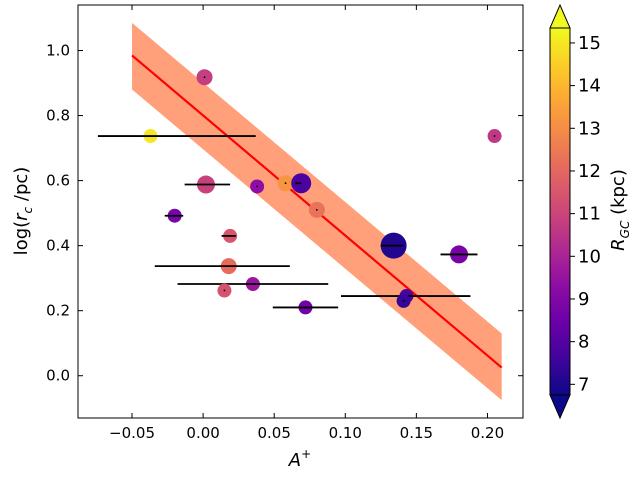 The image size is (640, 480). I want to click on x-axis-label: A+, so click(299, 459).